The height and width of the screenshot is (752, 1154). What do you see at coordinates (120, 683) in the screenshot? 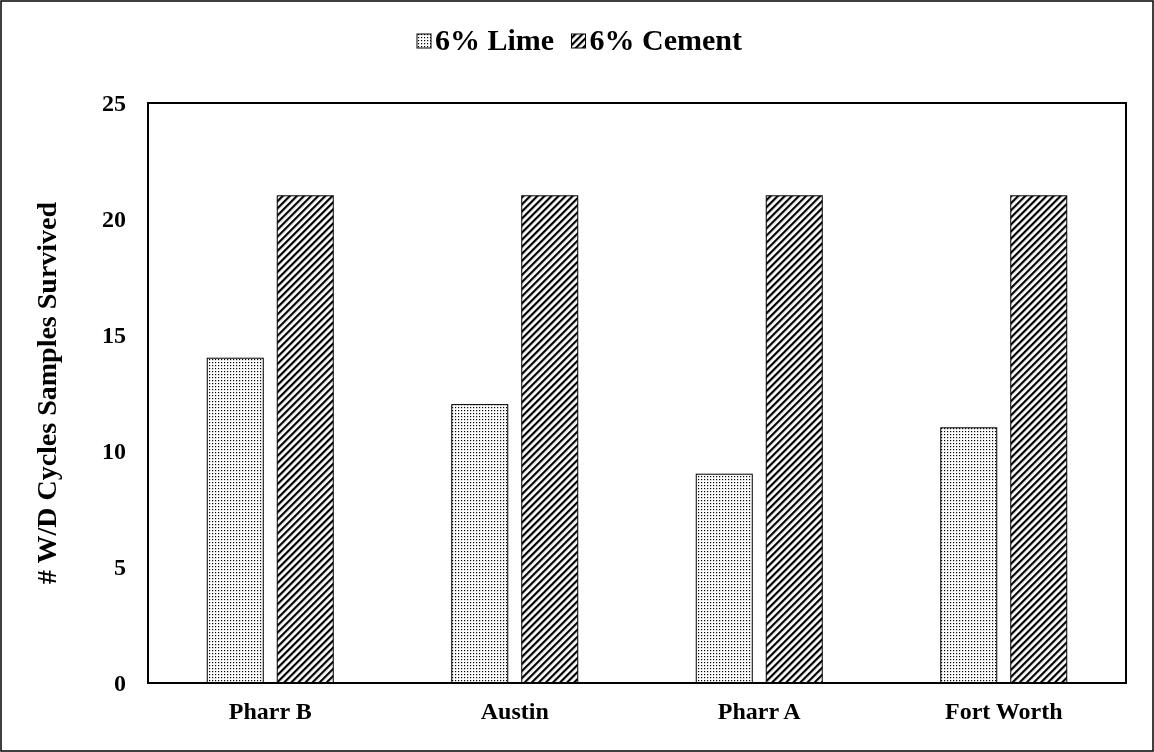
I see `y-tick-label: 0` at bounding box center [120, 683].